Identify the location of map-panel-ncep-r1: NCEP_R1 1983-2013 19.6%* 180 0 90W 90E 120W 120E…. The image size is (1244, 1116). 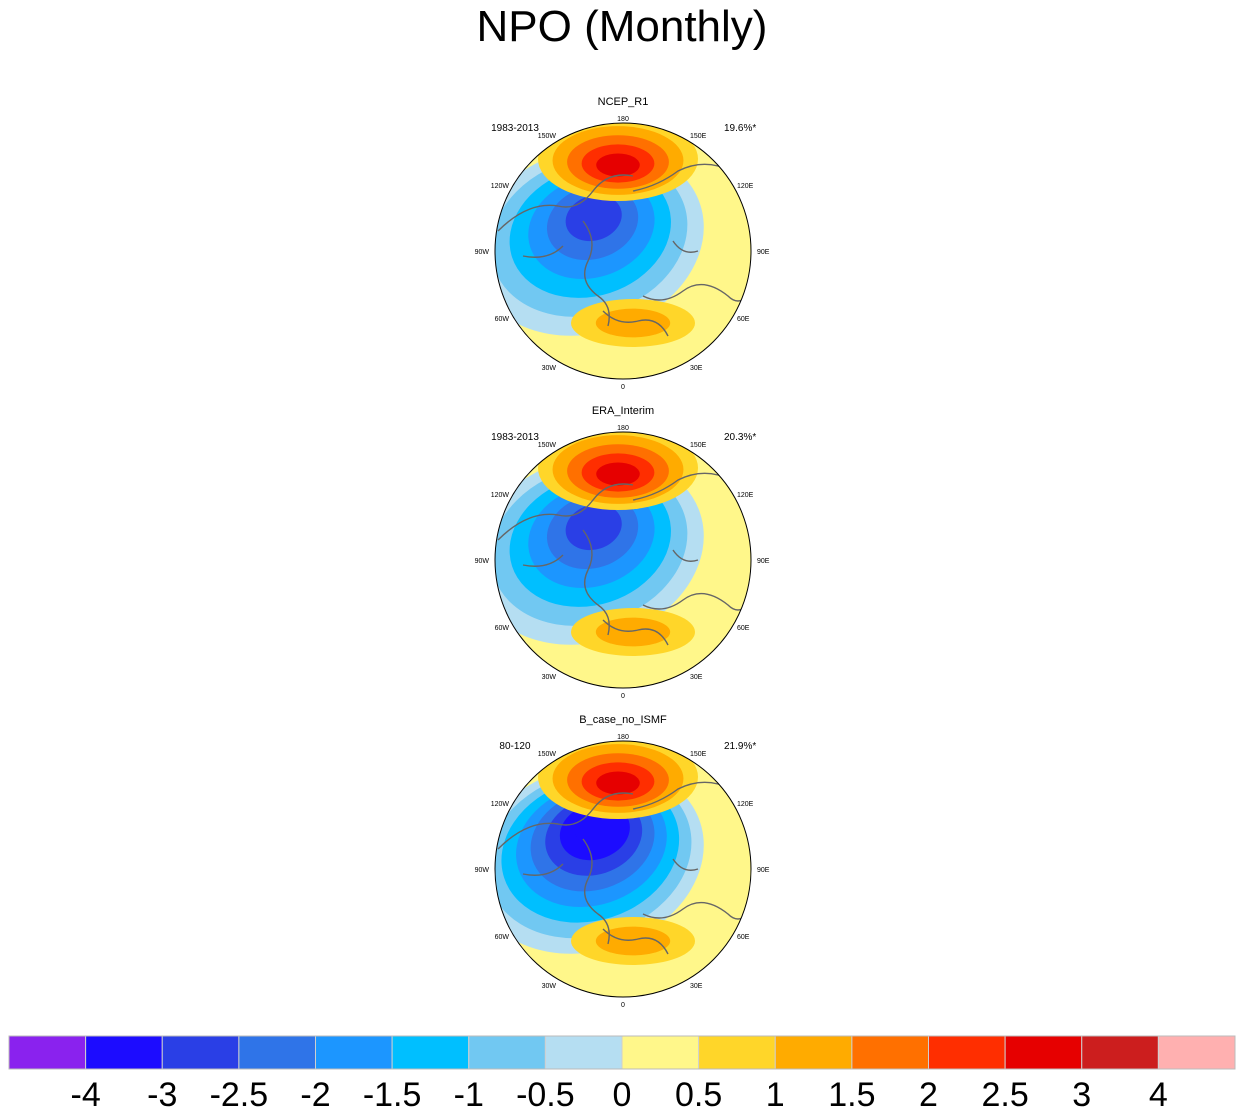
(622, 243).